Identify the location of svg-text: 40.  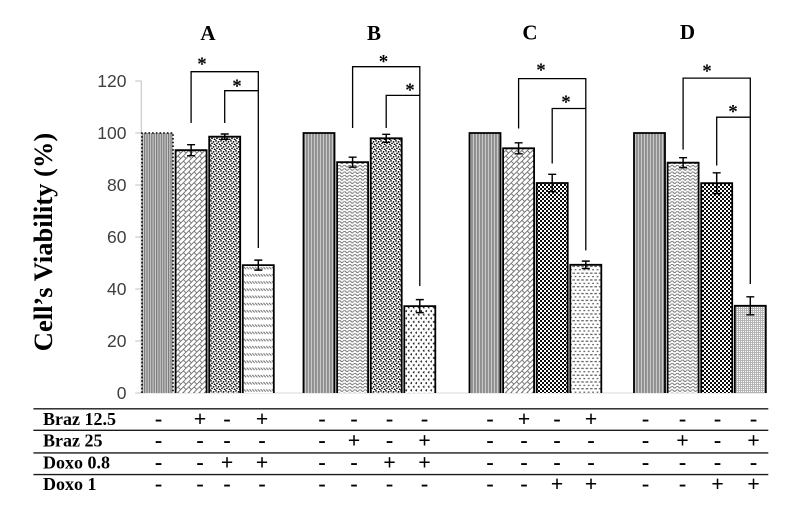
(117, 289).